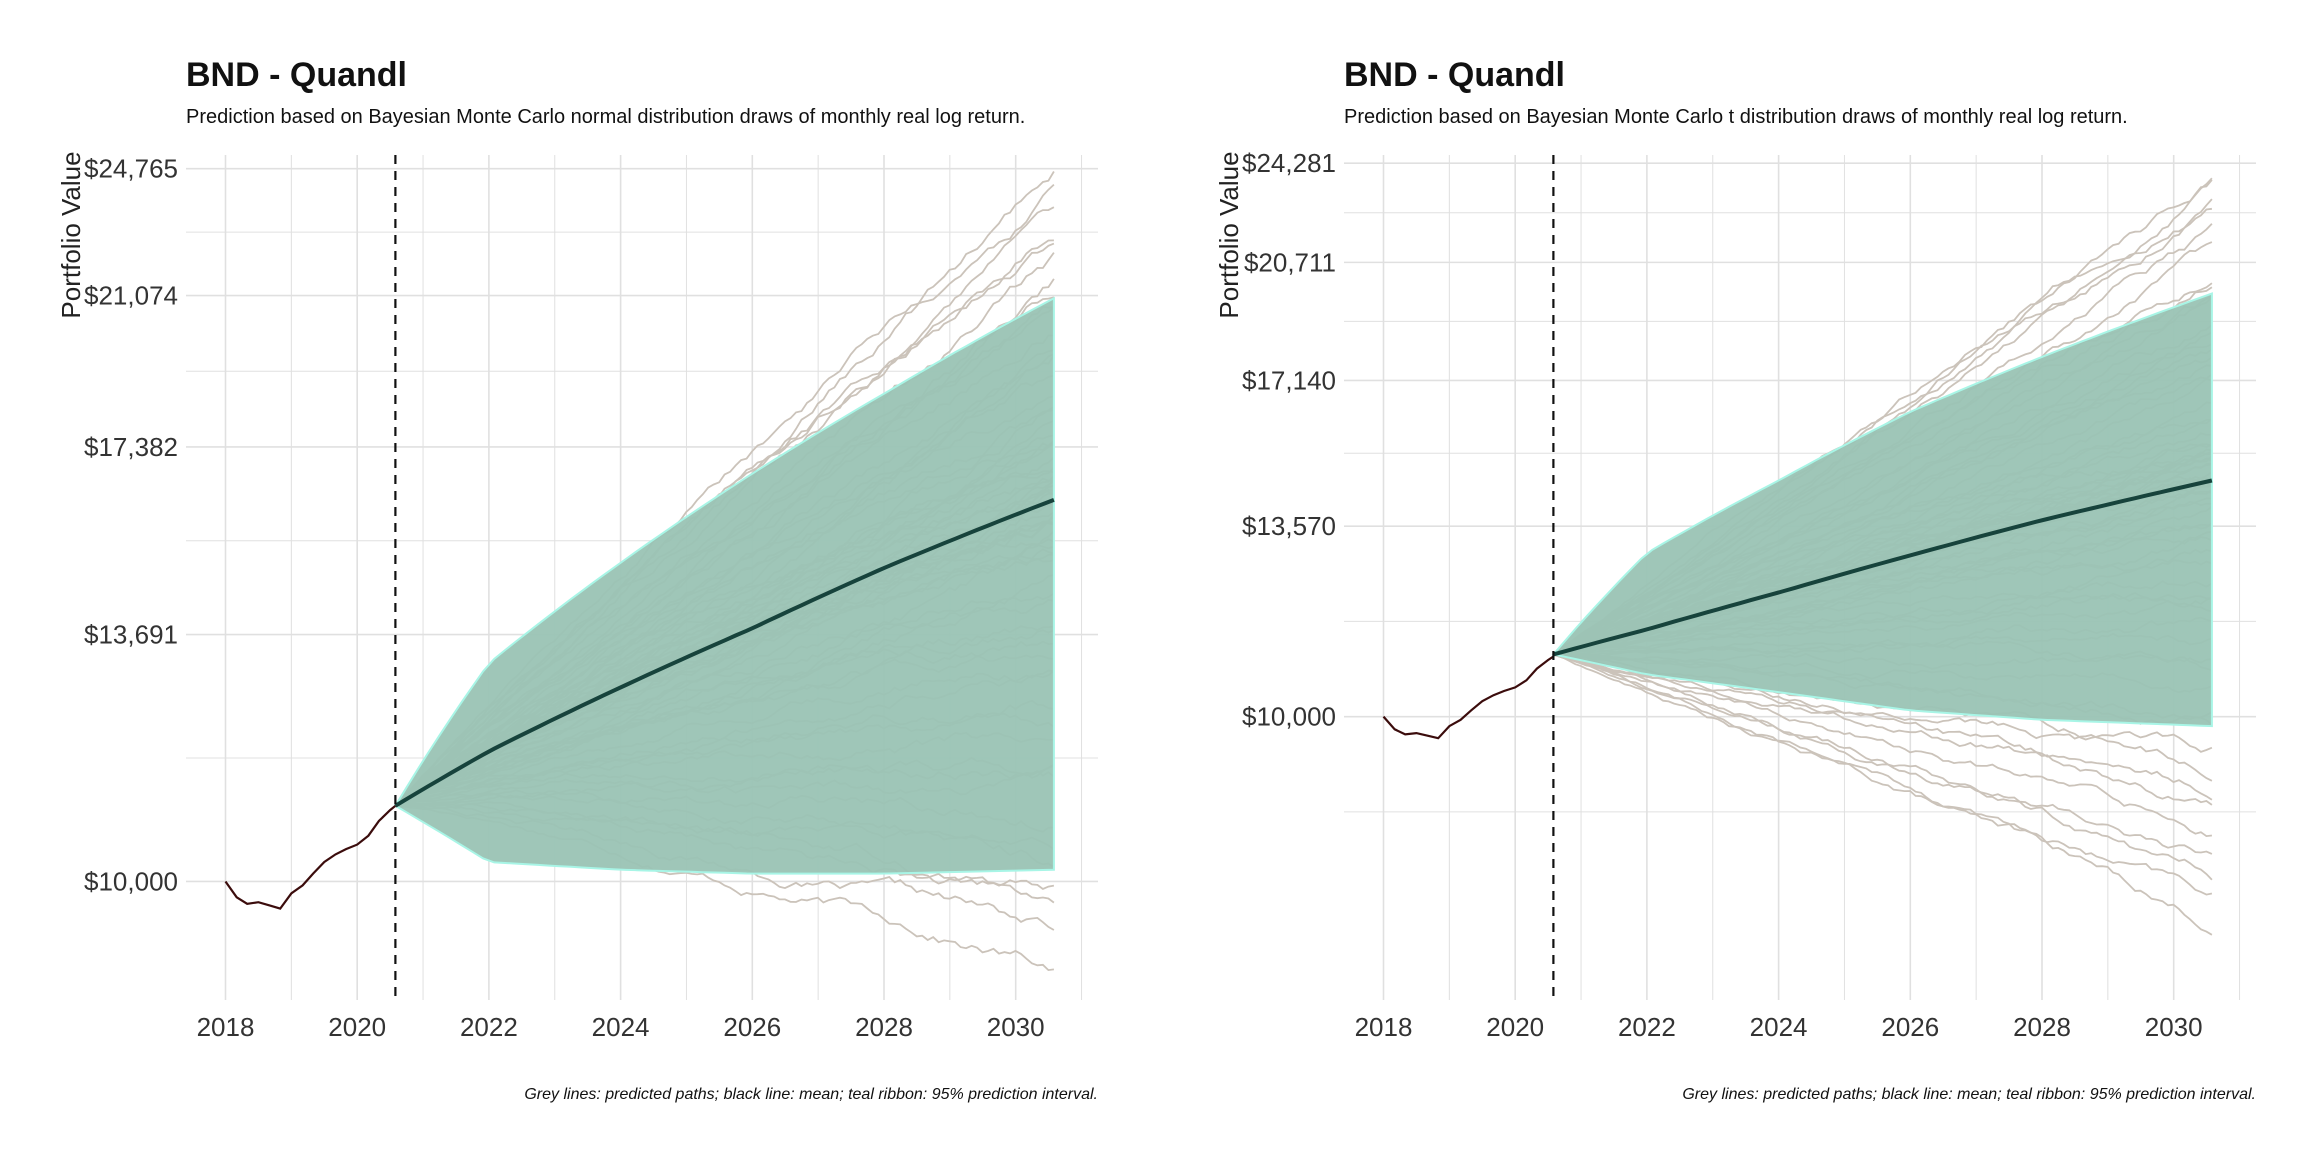 This screenshot has width=2304, height=1152. Describe the element at coordinates (131, 447) in the screenshot. I see `y-tick-label: $17,382` at that location.